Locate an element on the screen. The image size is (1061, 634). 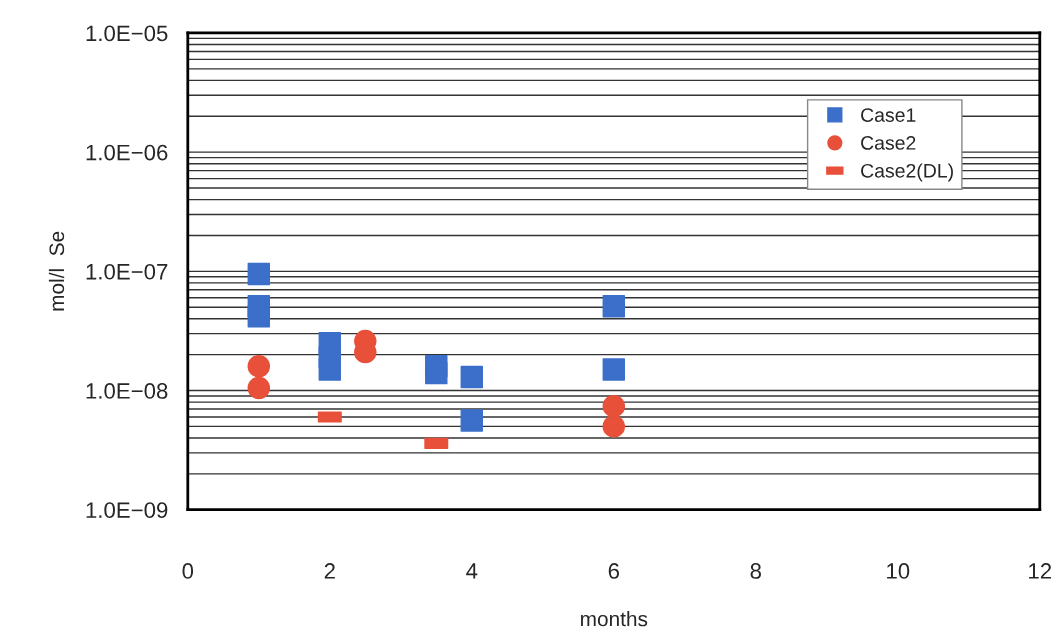
legend-label: Case2 is located at coordinates (888, 143).